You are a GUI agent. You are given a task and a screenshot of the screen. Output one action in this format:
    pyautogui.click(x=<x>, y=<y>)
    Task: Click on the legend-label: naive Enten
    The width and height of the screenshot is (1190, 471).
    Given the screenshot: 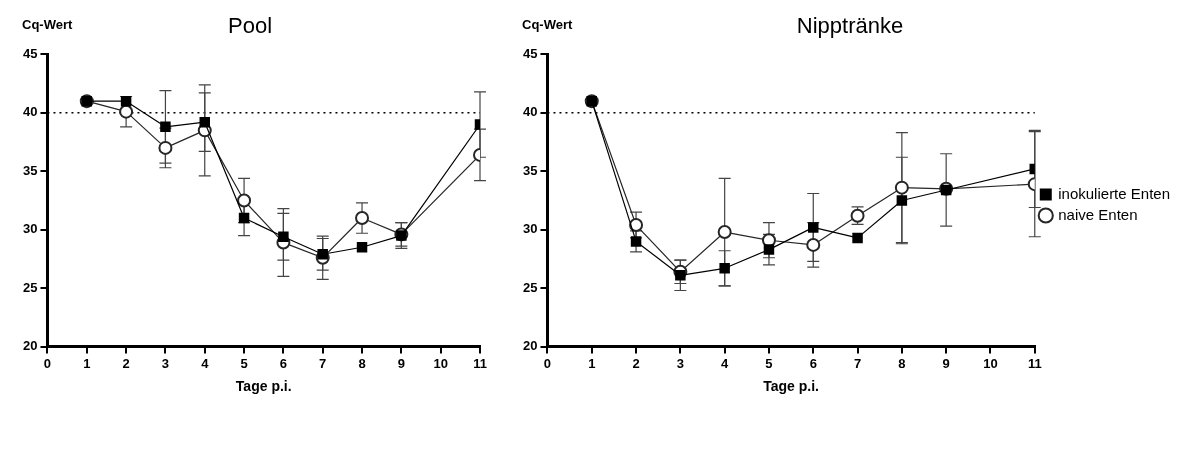 What is the action you would take?
    pyautogui.click(x=1098, y=214)
    